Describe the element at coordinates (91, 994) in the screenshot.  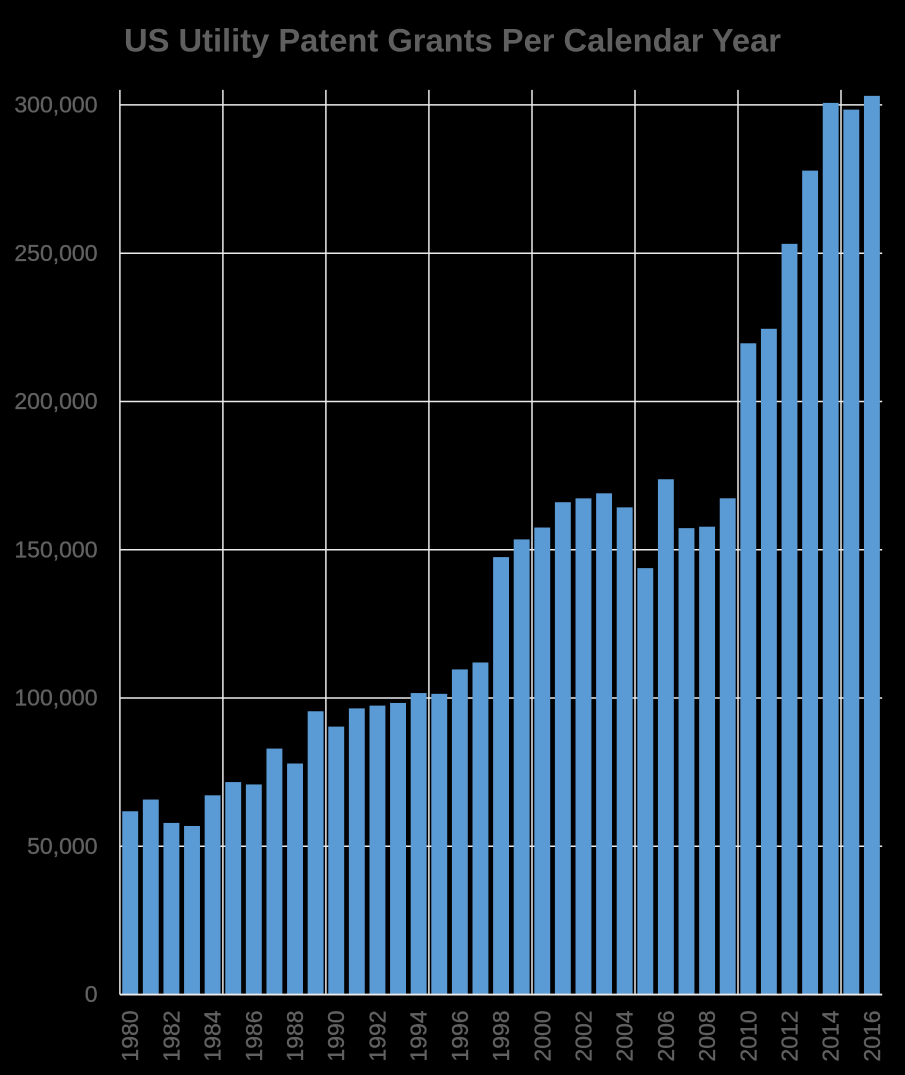
I see `svg-text: 0` at that location.